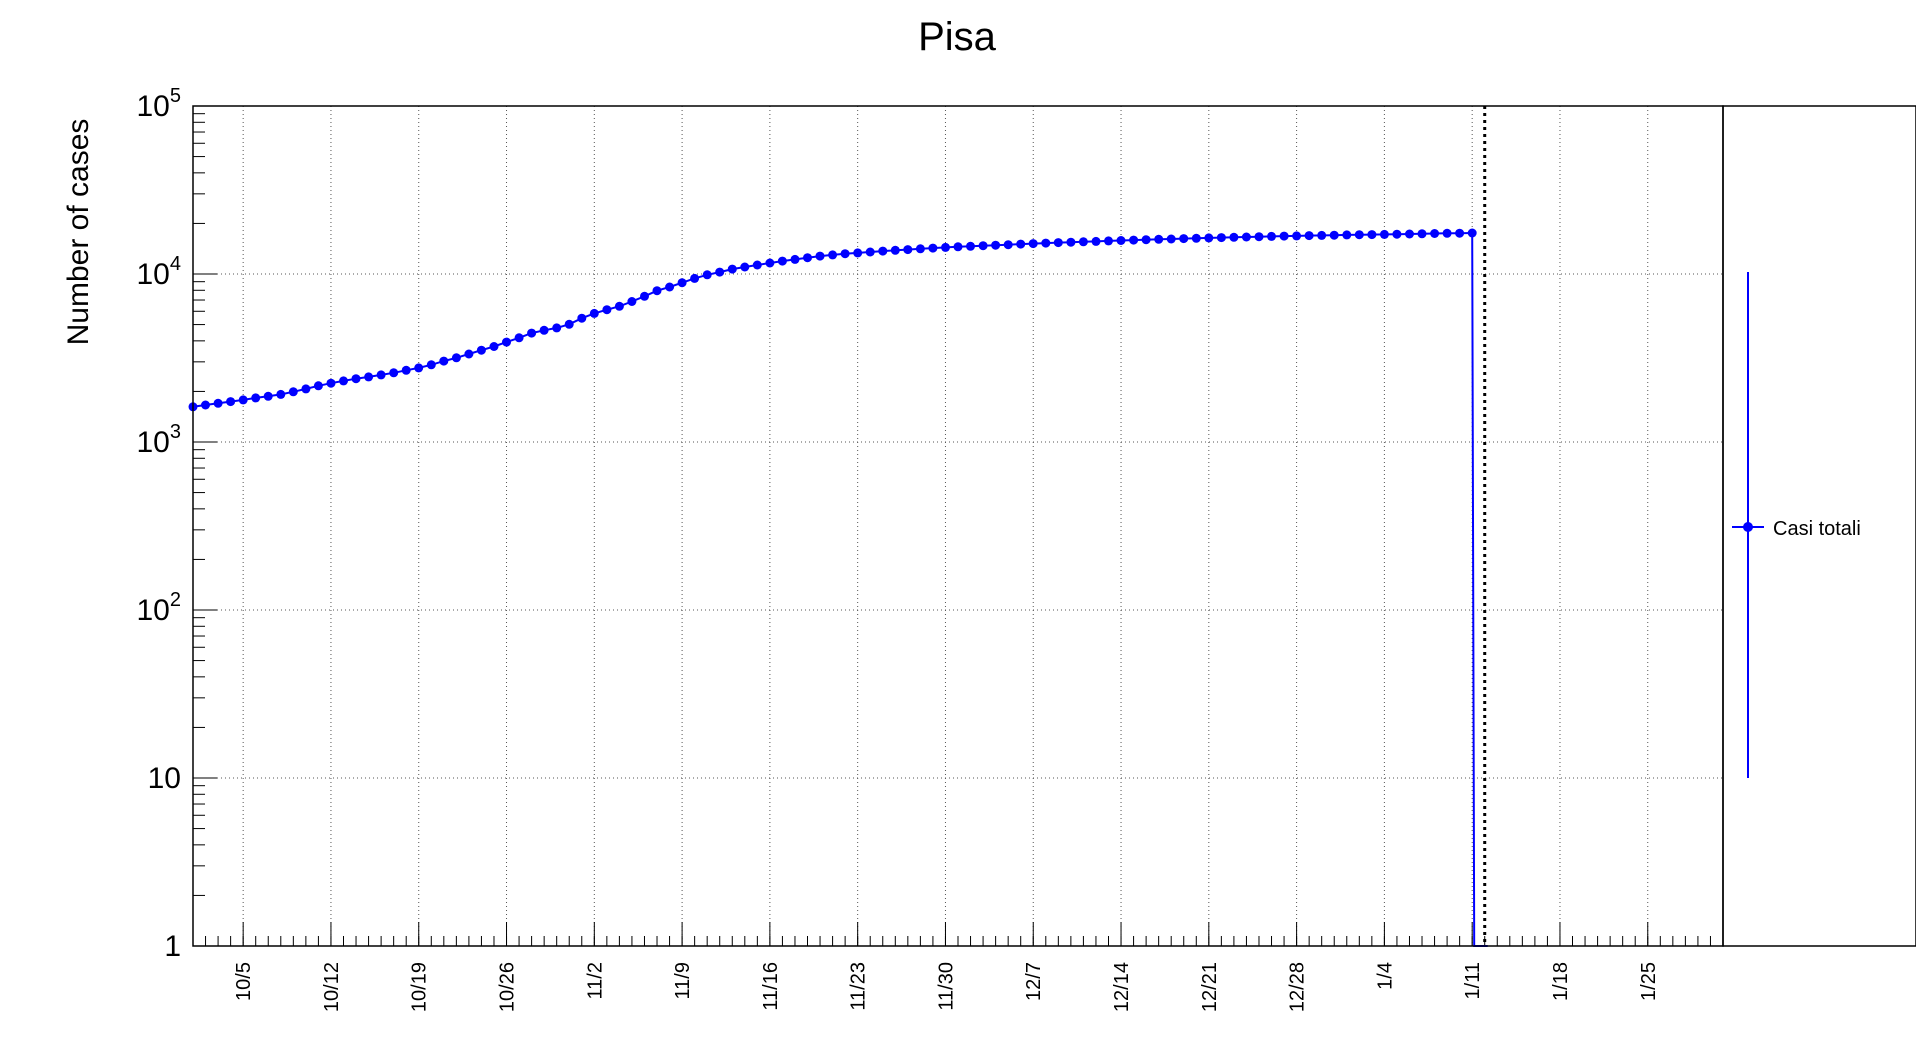 This screenshot has width=1916, height=1052. Describe the element at coordinates (175, 432) in the screenshot. I see `y-tick-label-exponent: 3` at that location.